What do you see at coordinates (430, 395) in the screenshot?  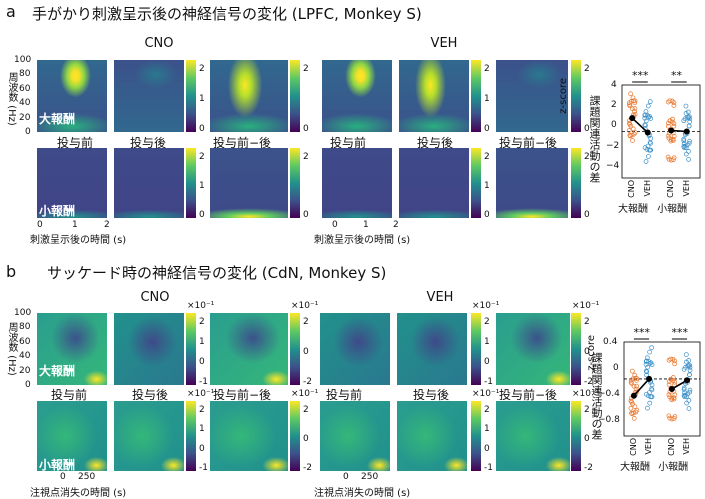 I see `panel-b-col-post-veh: 投与後` at bounding box center [430, 395].